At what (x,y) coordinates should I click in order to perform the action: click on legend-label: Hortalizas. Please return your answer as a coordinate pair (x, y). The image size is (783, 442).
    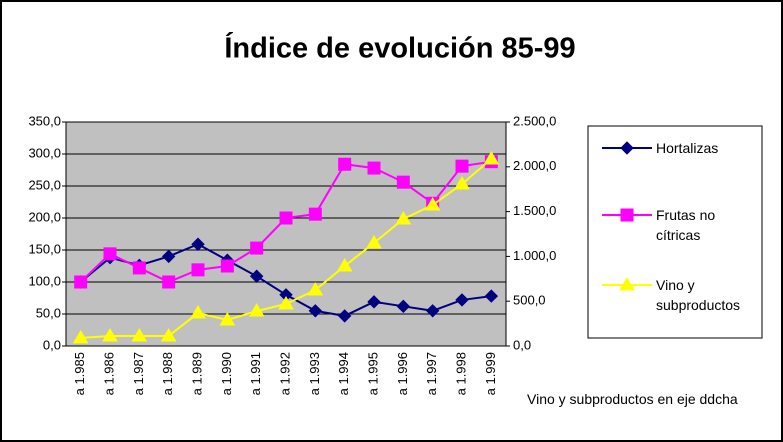
    Looking at the image, I should click on (687, 148).